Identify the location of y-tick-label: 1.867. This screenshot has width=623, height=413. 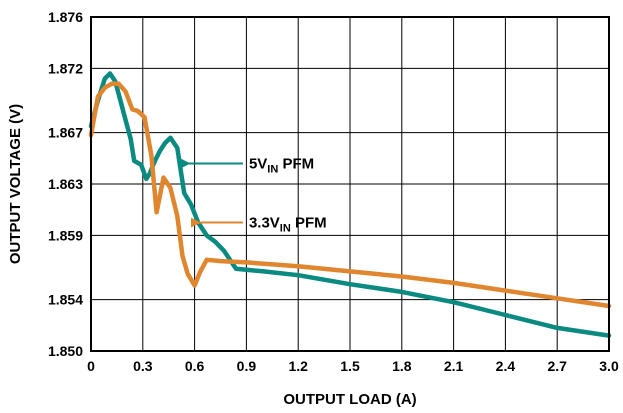
(65, 133).